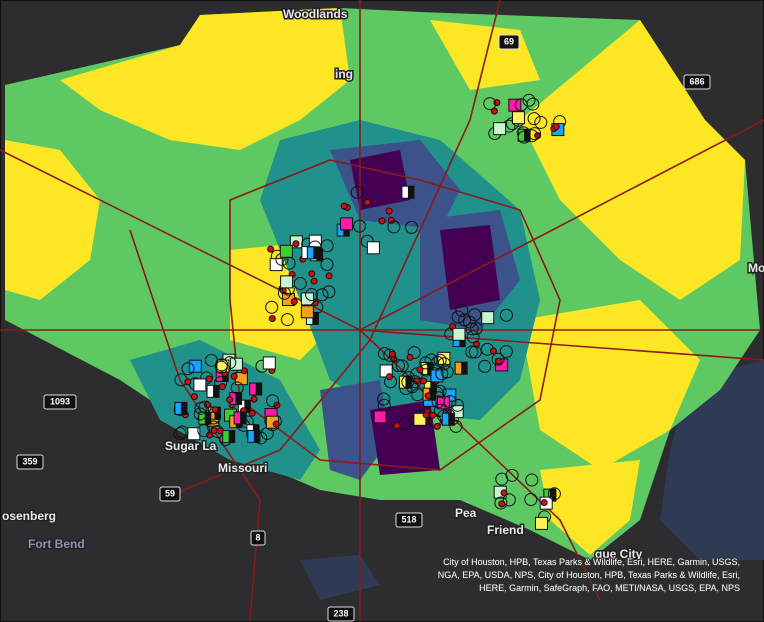  Describe the element at coordinates (505, 530) in the screenshot. I see `place-label: Friend` at that location.